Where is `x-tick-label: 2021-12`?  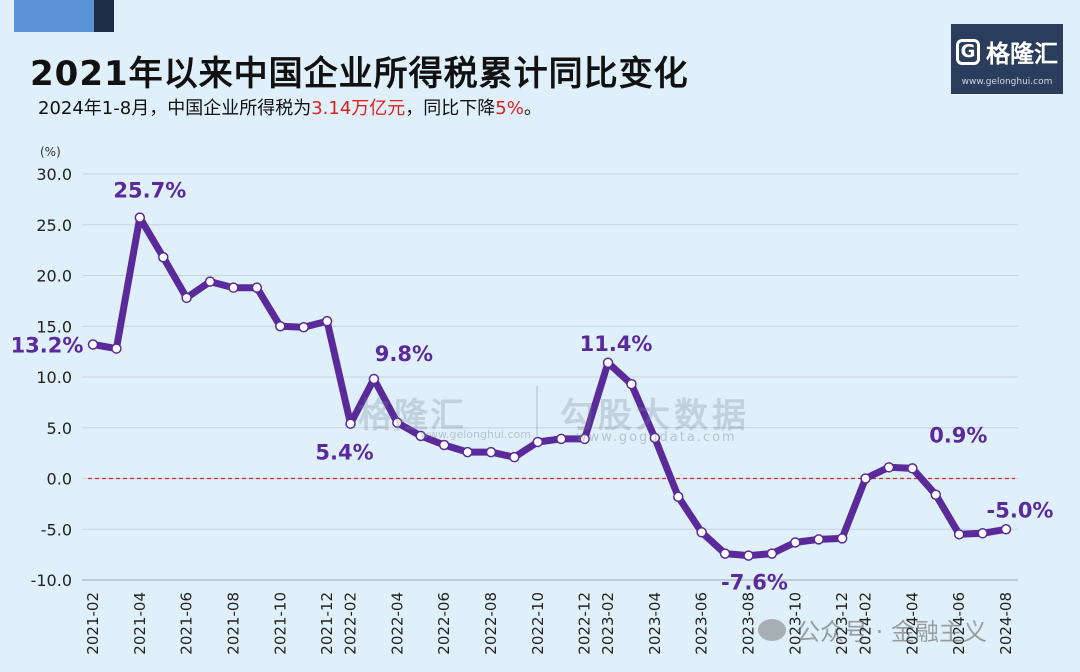
x-tick-label: 2021-12 is located at coordinates (327, 623).